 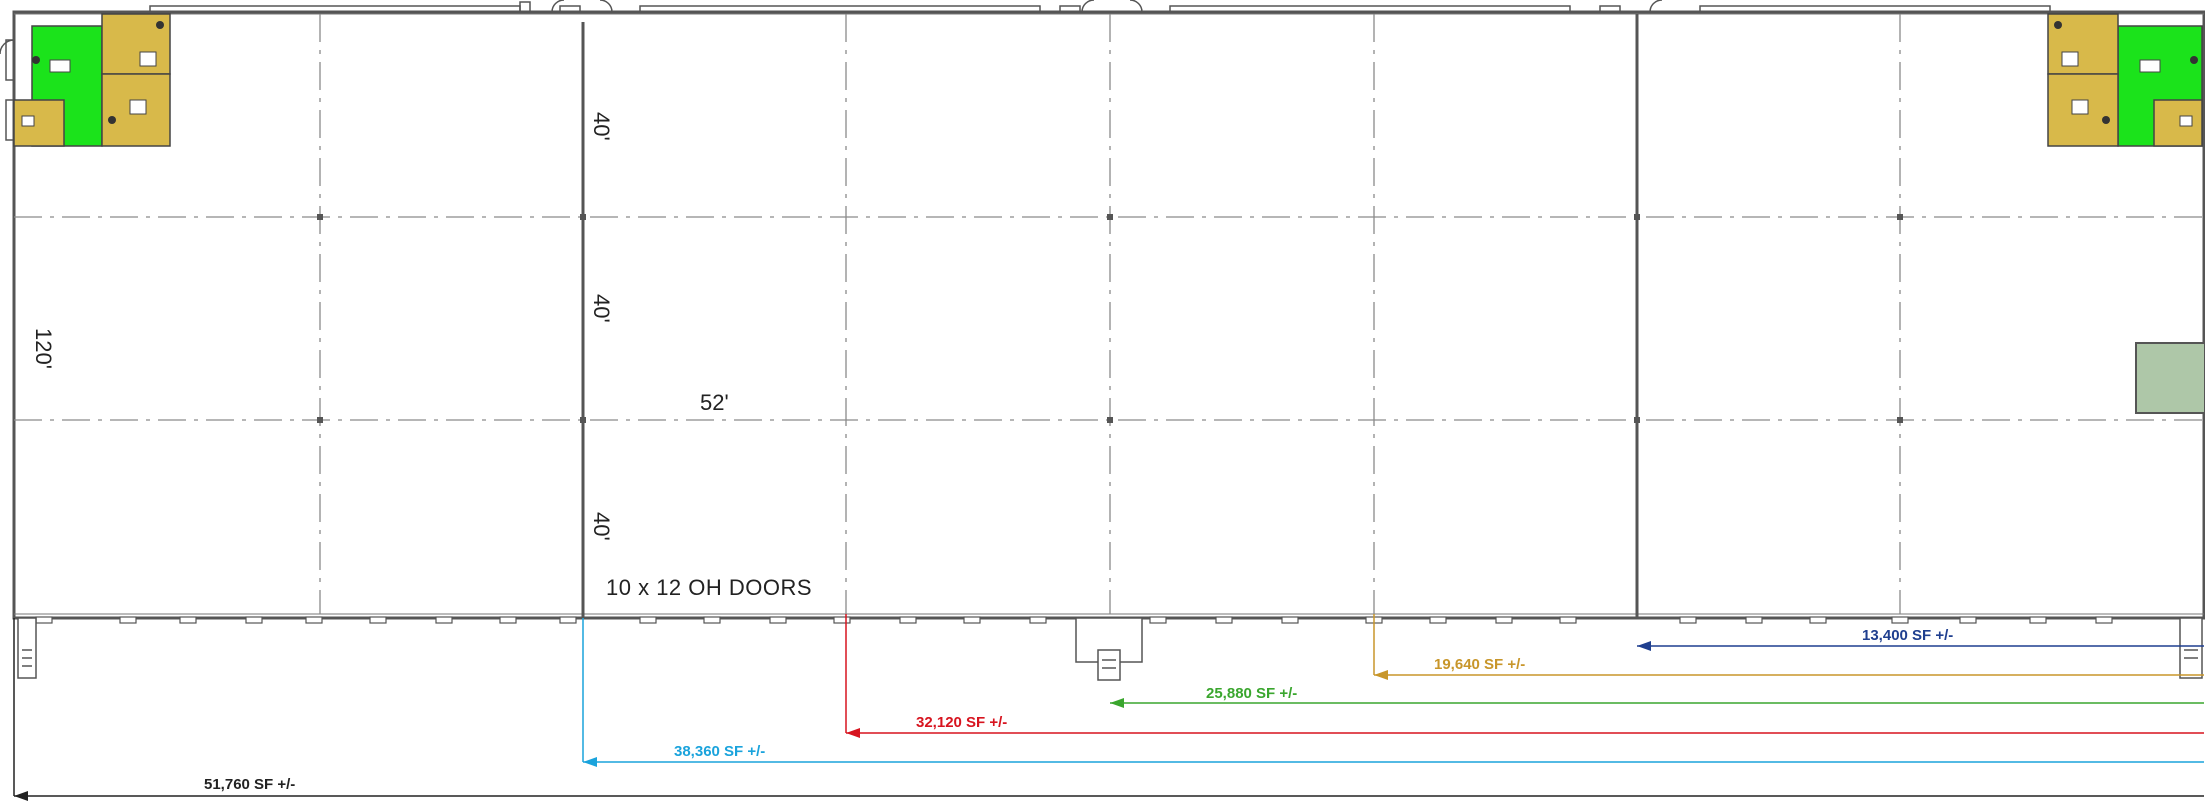 I want to click on sf-32120-arrow, so click(x=853, y=733).